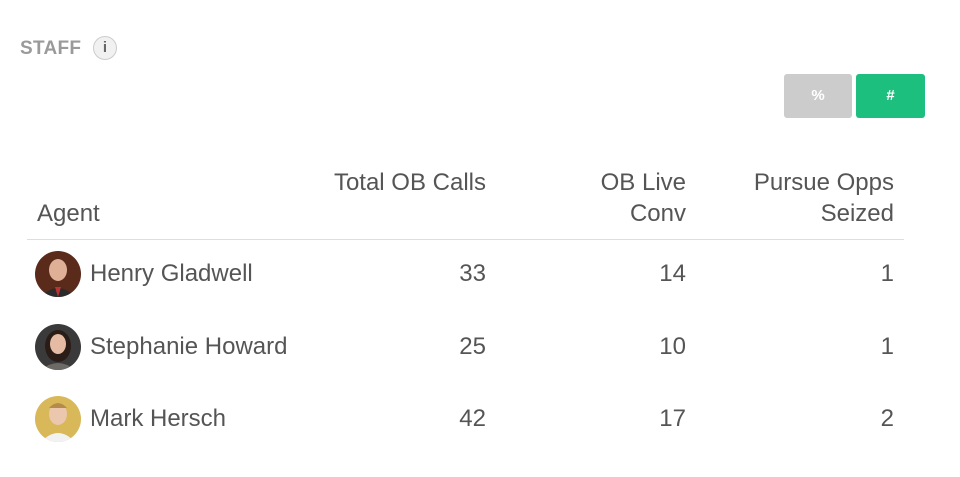 The width and height of the screenshot is (960, 477). What do you see at coordinates (465, 239) in the screenshot?
I see `header-divider` at bounding box center [465, 239].